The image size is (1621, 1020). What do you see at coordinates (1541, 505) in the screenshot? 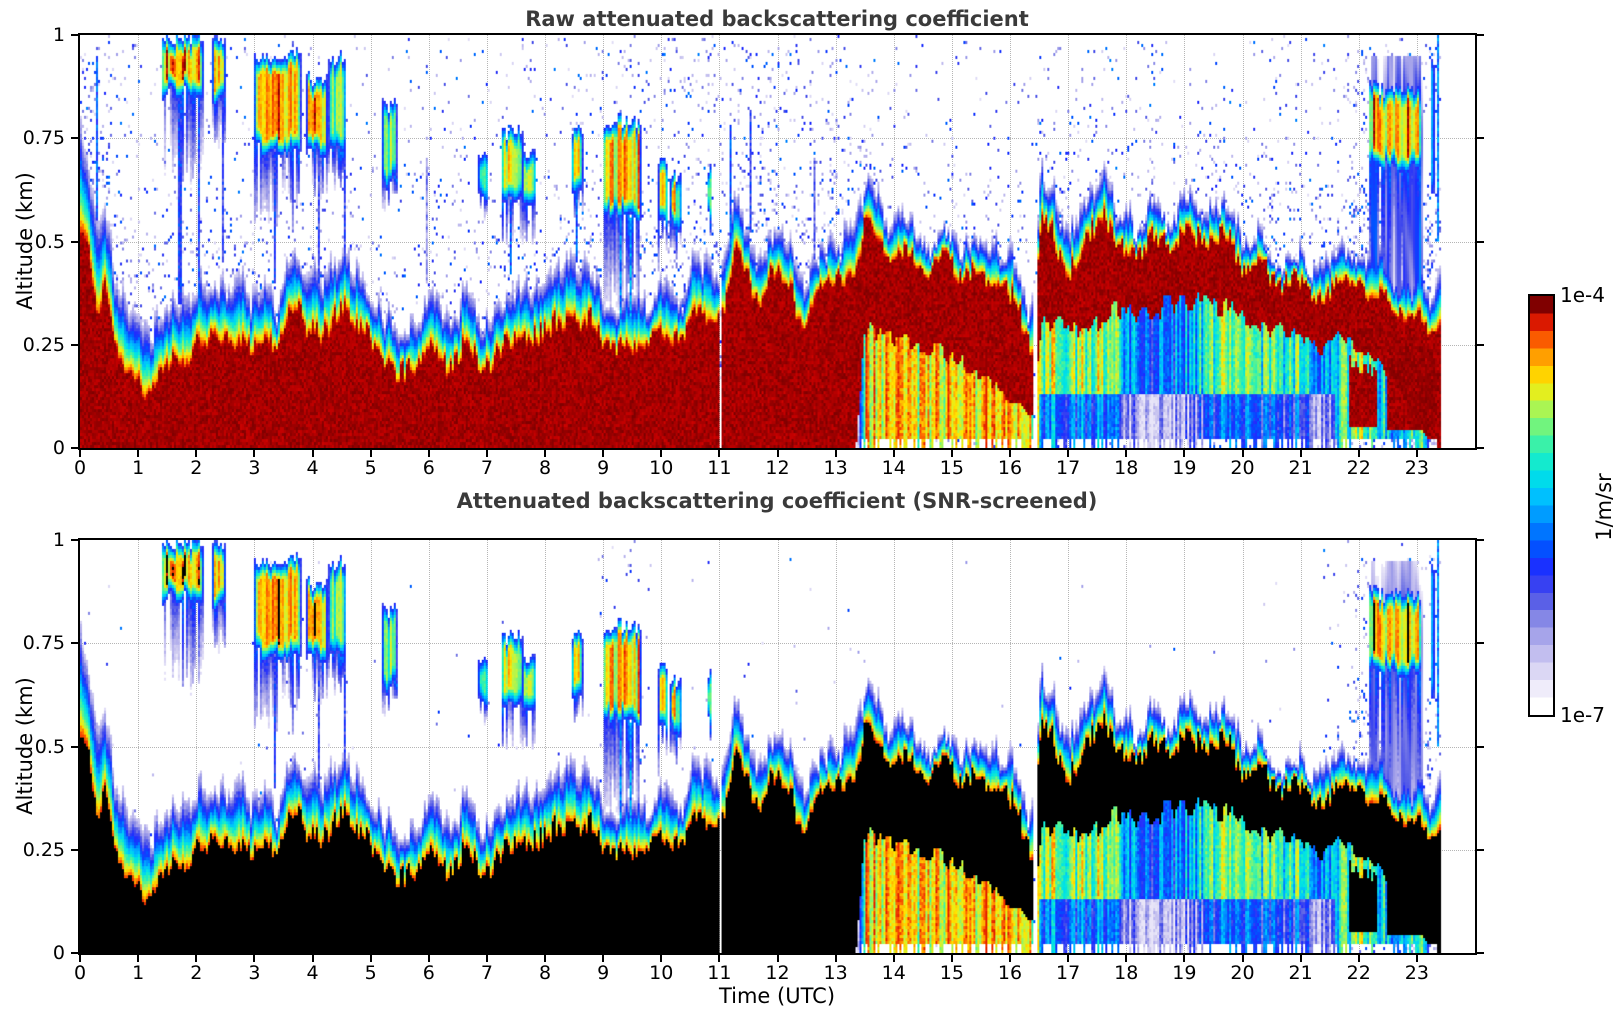
I see `colorbar-gradient` at bounding box center [1541, 505].